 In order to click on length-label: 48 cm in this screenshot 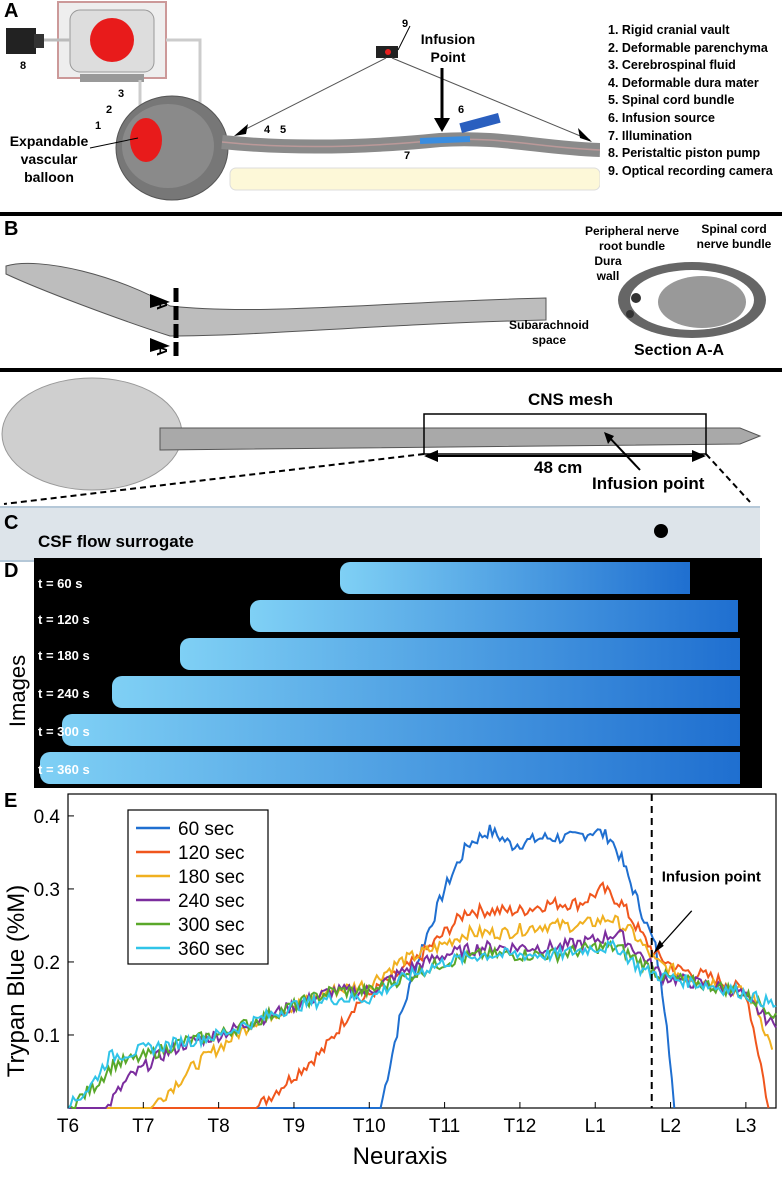, I will do `click(558, 467)`.